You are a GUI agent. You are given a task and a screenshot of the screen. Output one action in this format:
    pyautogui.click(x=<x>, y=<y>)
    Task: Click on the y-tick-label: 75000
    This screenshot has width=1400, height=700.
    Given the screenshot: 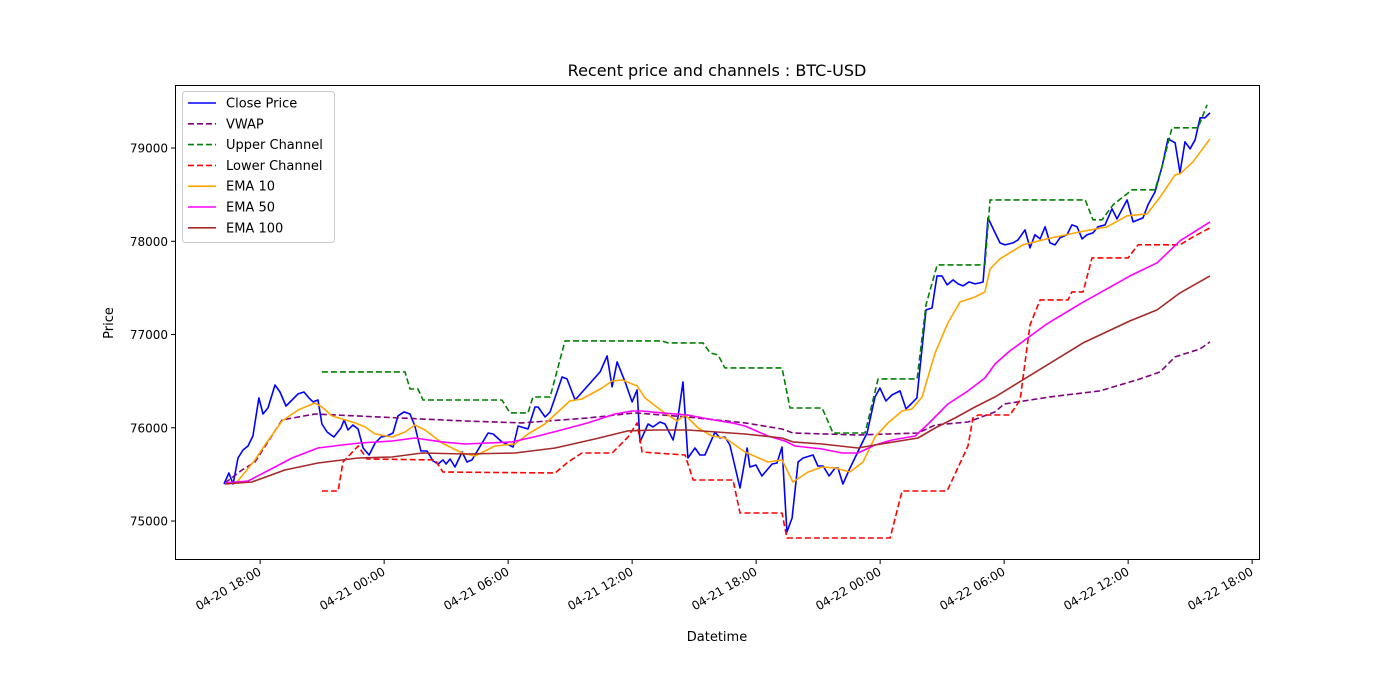 What is the action you would take?
    pyautogui.click(x=149, y=522)
    